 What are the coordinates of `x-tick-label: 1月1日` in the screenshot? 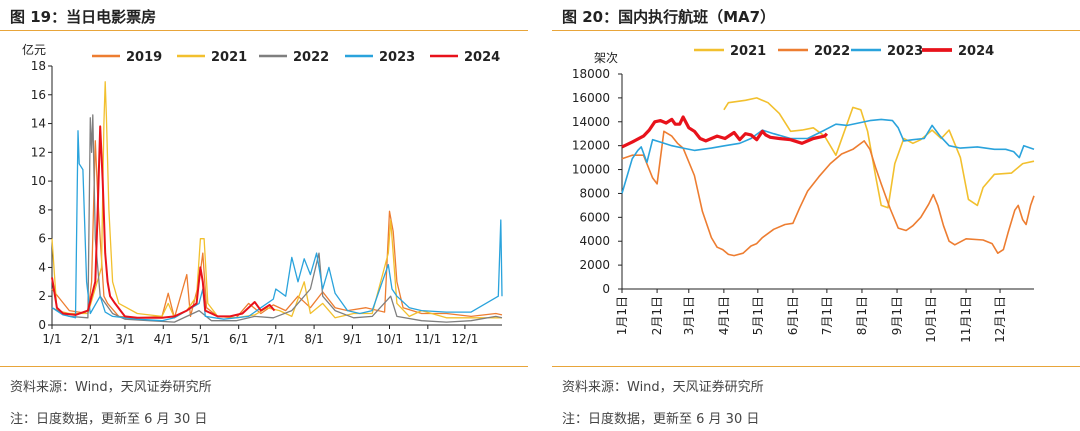 It's located at (622, 315).